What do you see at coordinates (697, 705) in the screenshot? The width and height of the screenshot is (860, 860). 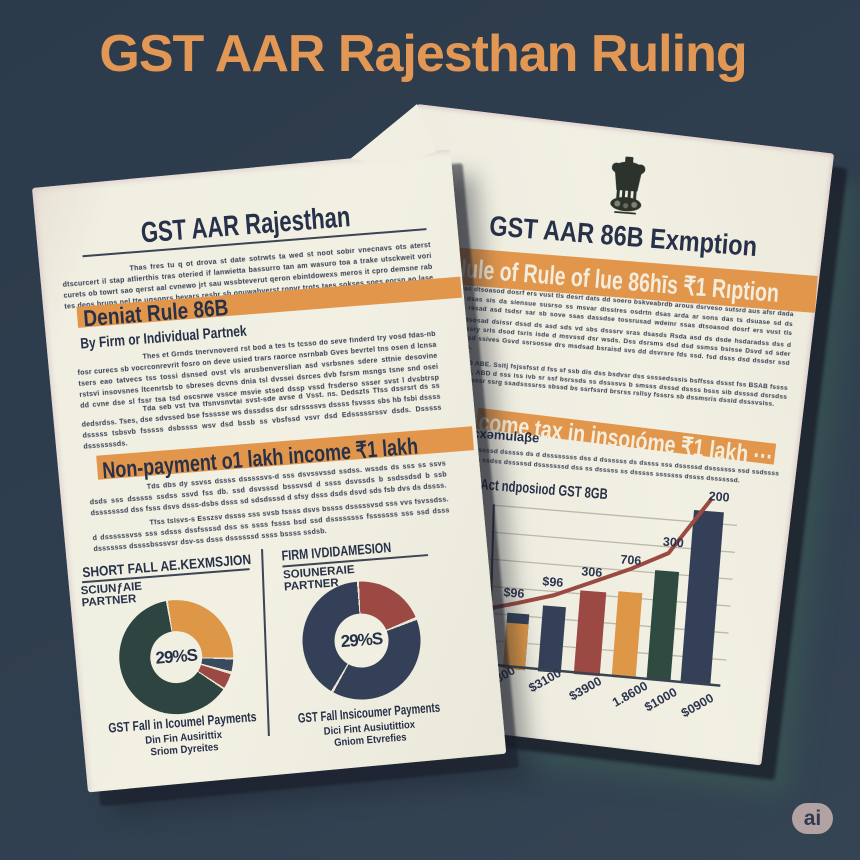 I see `svg-text: $0900` at bounding box center [697, 705].